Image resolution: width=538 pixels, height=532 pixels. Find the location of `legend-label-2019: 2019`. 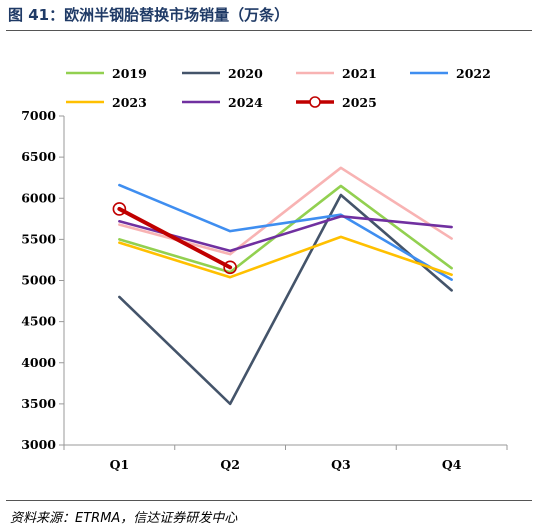

legend-label-2019: 2019 is located at coordinates (129, 73).